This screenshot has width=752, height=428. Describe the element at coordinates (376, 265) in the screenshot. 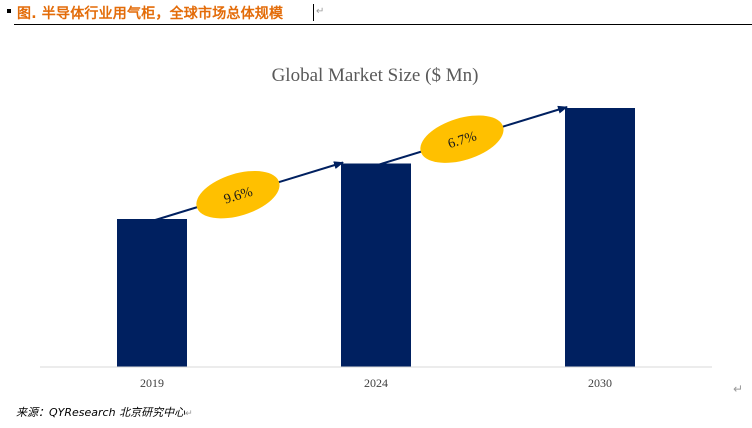

I see `bar-2024` at that location.